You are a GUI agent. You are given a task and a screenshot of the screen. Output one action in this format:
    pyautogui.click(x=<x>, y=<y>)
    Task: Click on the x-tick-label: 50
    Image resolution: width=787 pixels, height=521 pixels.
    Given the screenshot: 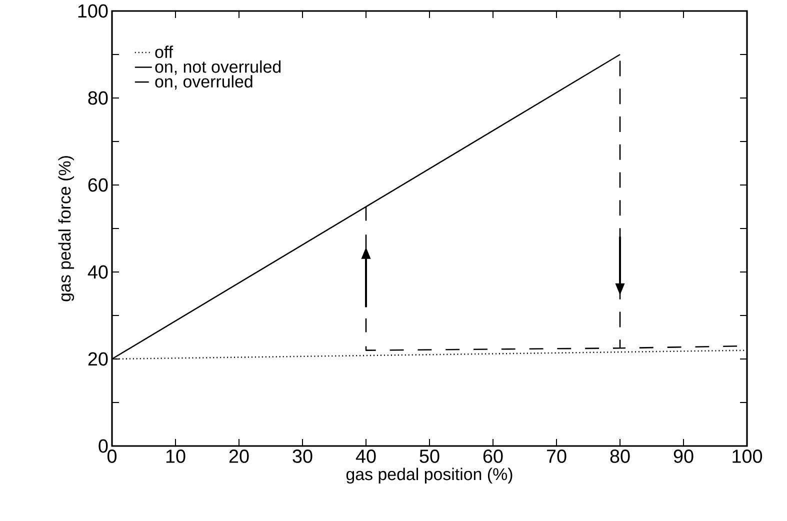 What is the action you would take?
    pyautogui.click(x=430, y=456)
    